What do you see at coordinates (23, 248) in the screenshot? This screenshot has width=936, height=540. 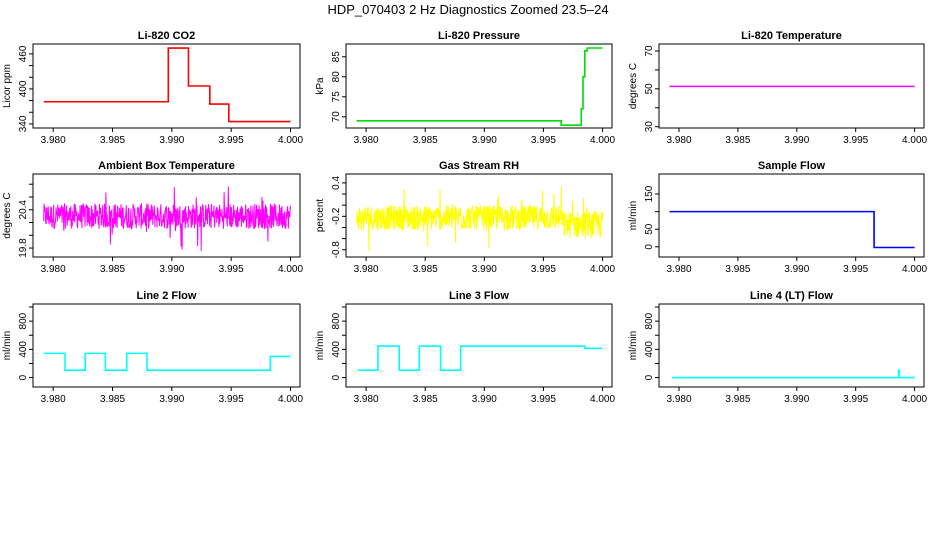 I see `y-tick-label: 19.8` at bounding box center [23, 248].